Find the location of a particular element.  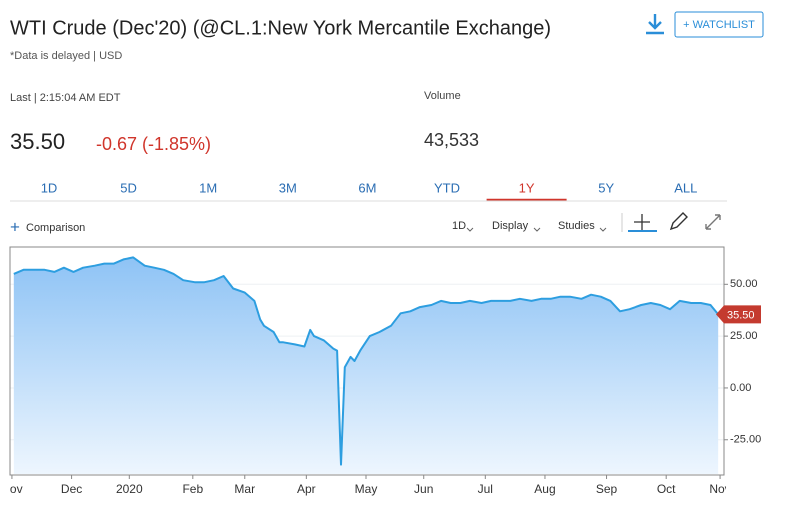

last-label: Last | 2:15:04 AM EDT is located at coordinates (65, 98).